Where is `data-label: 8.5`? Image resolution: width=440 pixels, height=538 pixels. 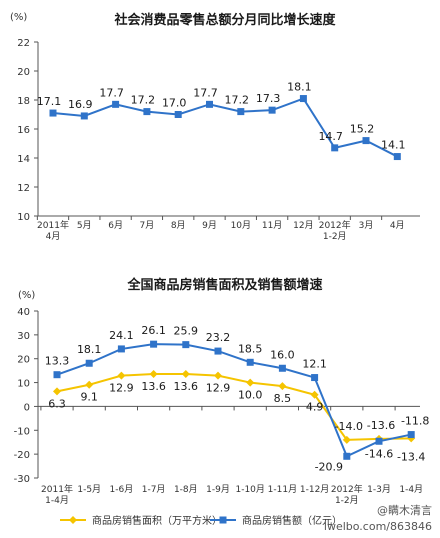 data-label: 8.5 is located at coordinates (283, 398).